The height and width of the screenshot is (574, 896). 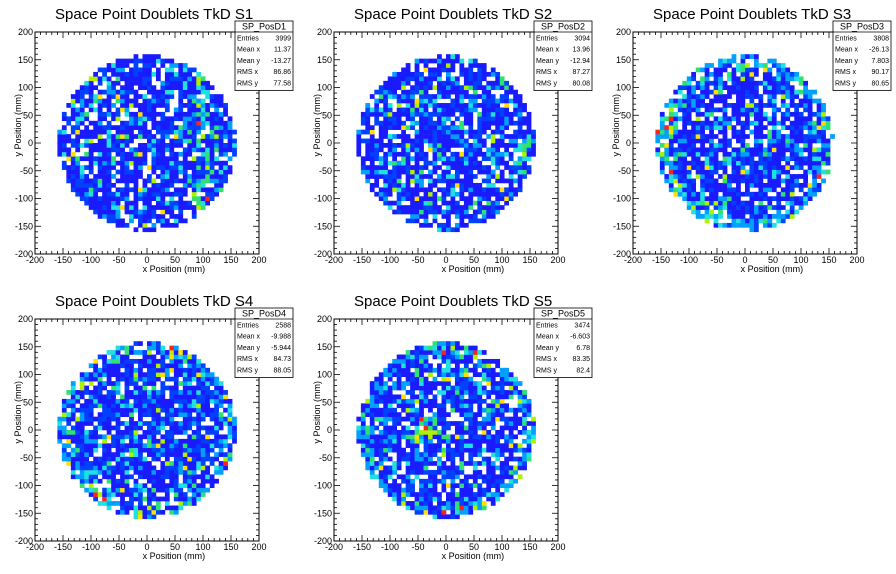 I want to click on x-tick-label: 100, so click(x=501, y=260).